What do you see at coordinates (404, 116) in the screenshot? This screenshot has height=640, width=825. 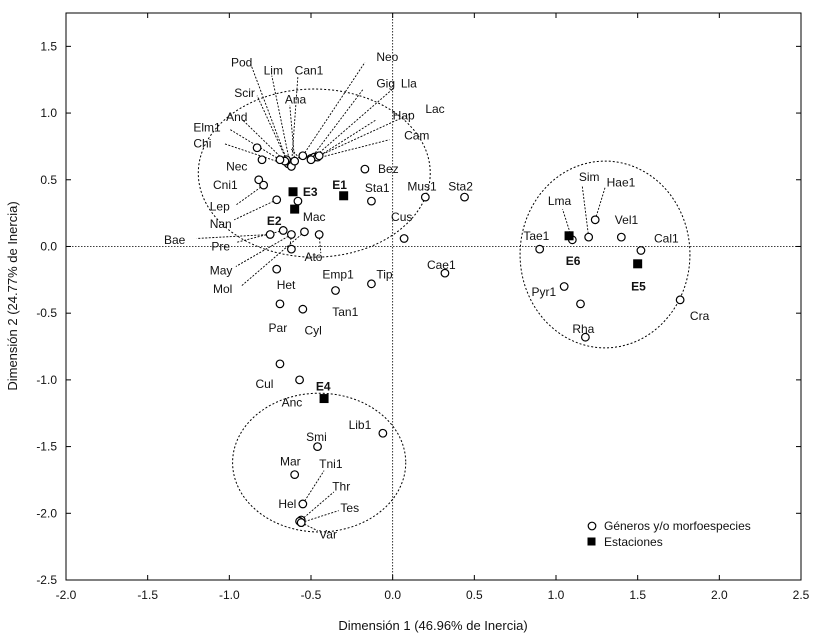 I see `point-label-hap: Hap` at bounding box center [404, 116].